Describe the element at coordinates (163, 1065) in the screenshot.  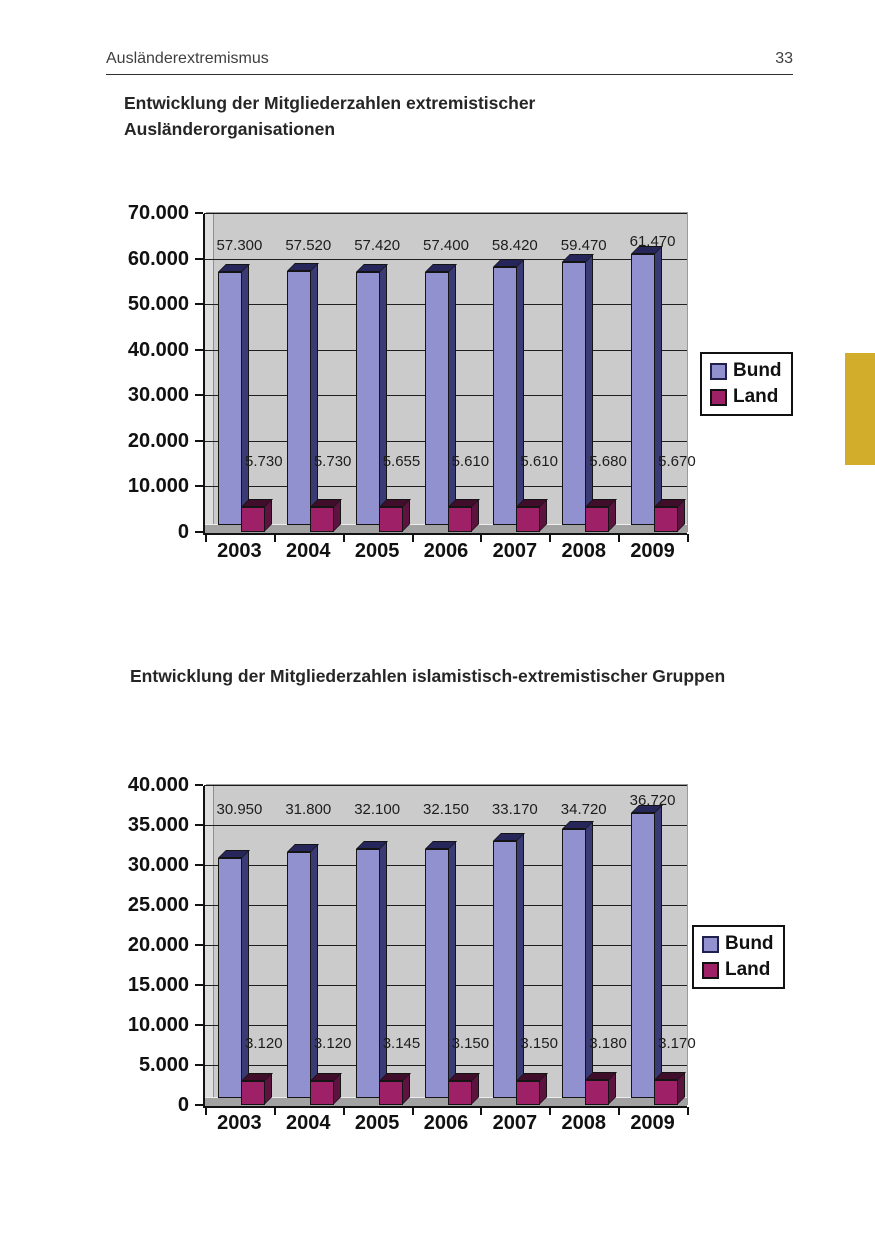
I see `y-axis-label: 5.000` at that location.